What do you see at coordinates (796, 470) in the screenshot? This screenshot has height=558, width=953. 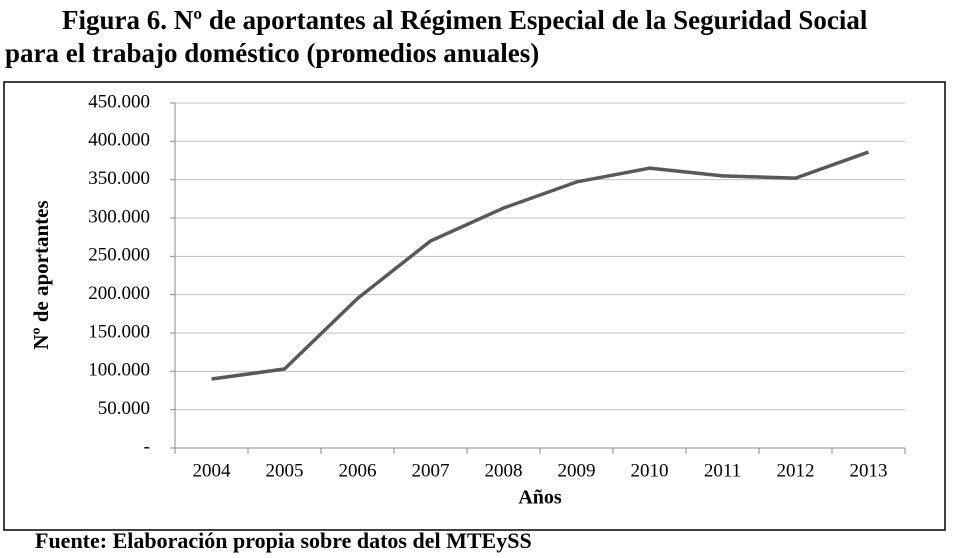 I see `x-tick-label: 2012` at bounding box center [796, 470].